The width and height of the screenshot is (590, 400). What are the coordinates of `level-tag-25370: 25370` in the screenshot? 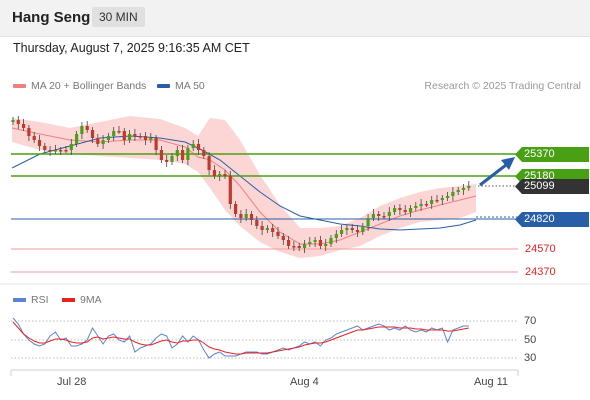 It's located at (552, 154).